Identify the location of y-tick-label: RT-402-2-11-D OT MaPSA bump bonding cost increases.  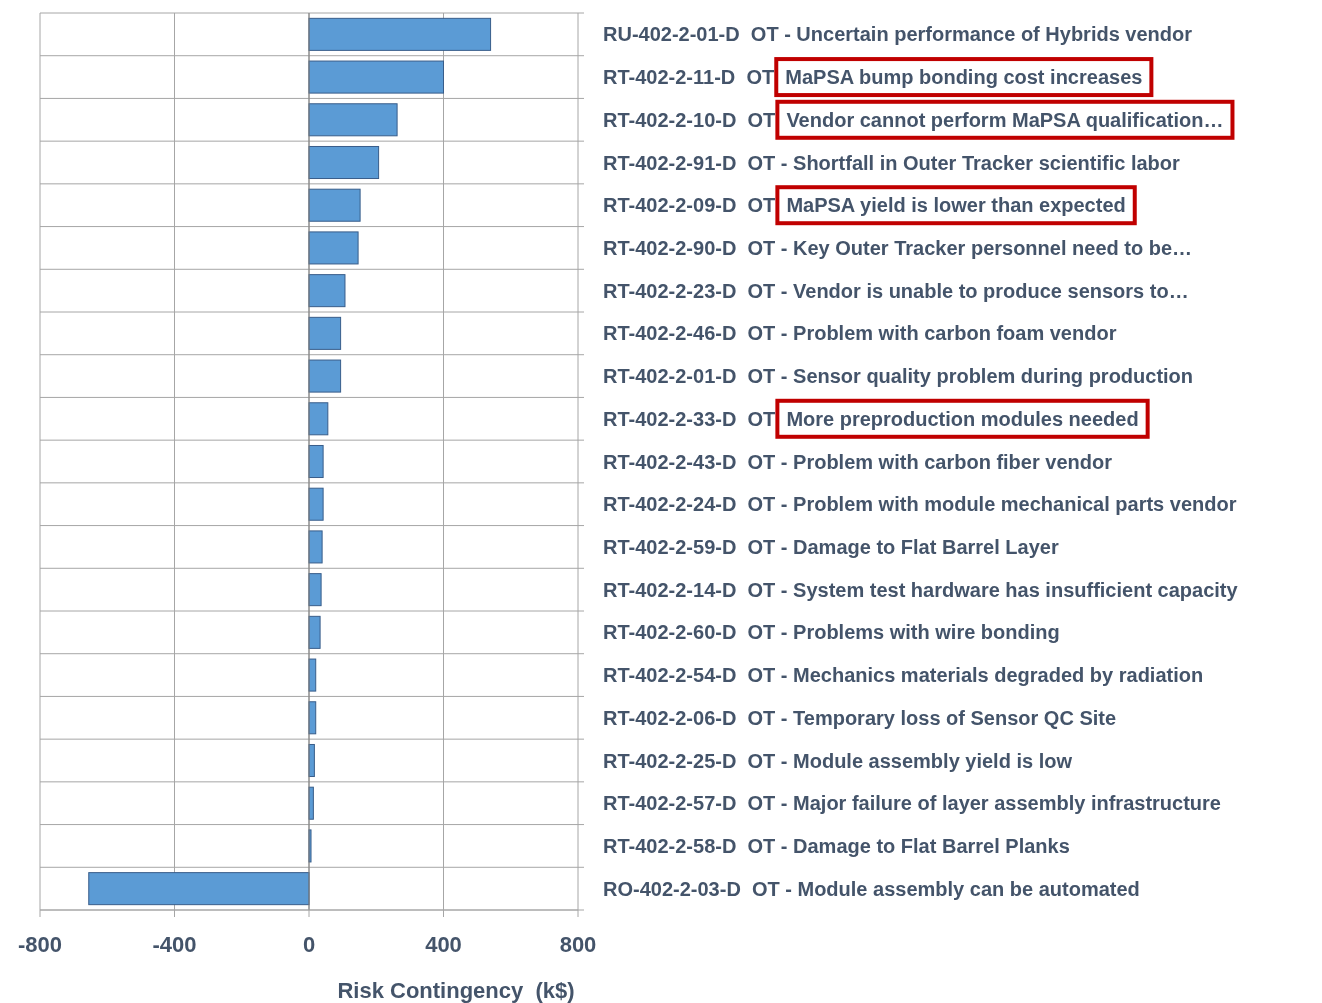
(873, 77).